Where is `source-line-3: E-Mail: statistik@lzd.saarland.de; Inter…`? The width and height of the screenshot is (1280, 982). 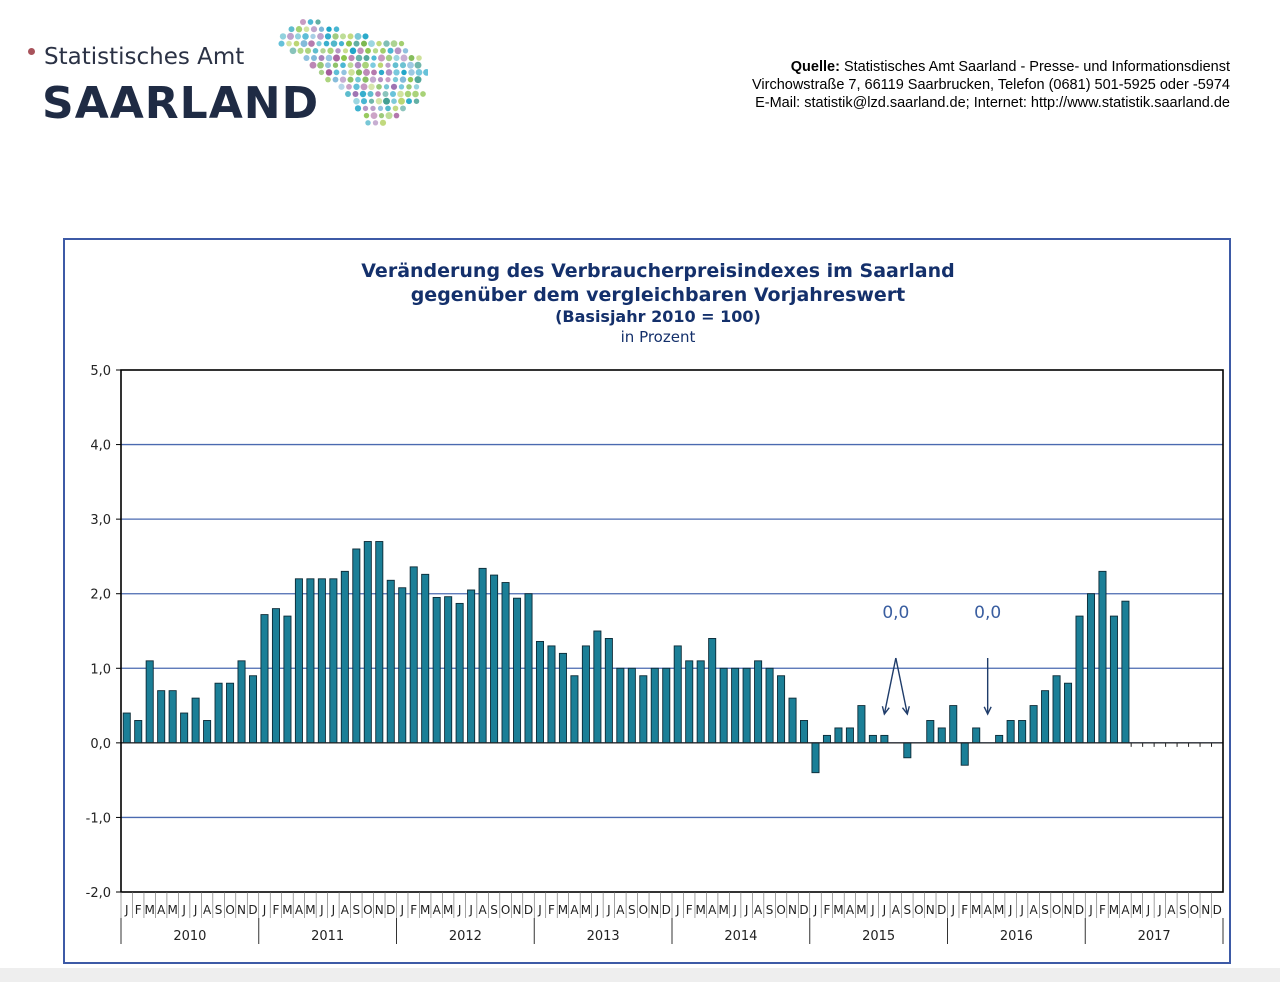
source-line-3: E-Mail: statistik@lzd.saarland.de; Inter… is located at coordinates (992, 103).